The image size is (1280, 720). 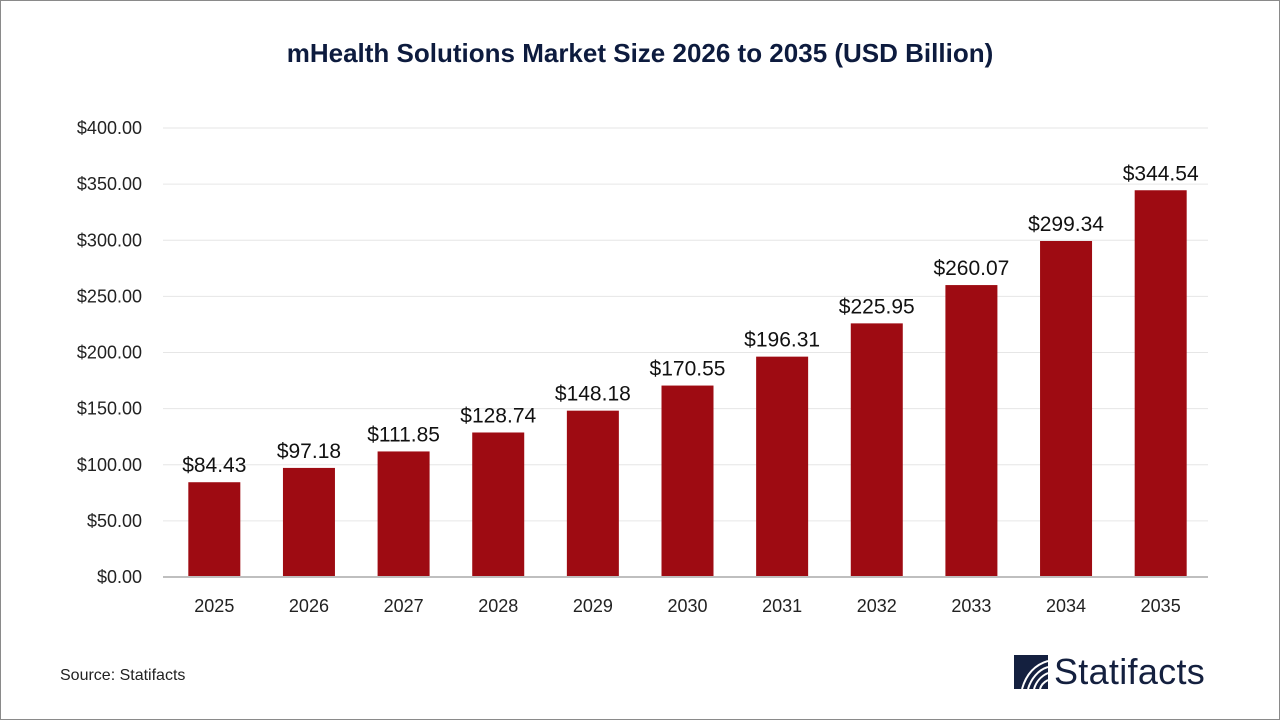 I want to click on y-tick-label: $150.00, so click(x=109, y=409).